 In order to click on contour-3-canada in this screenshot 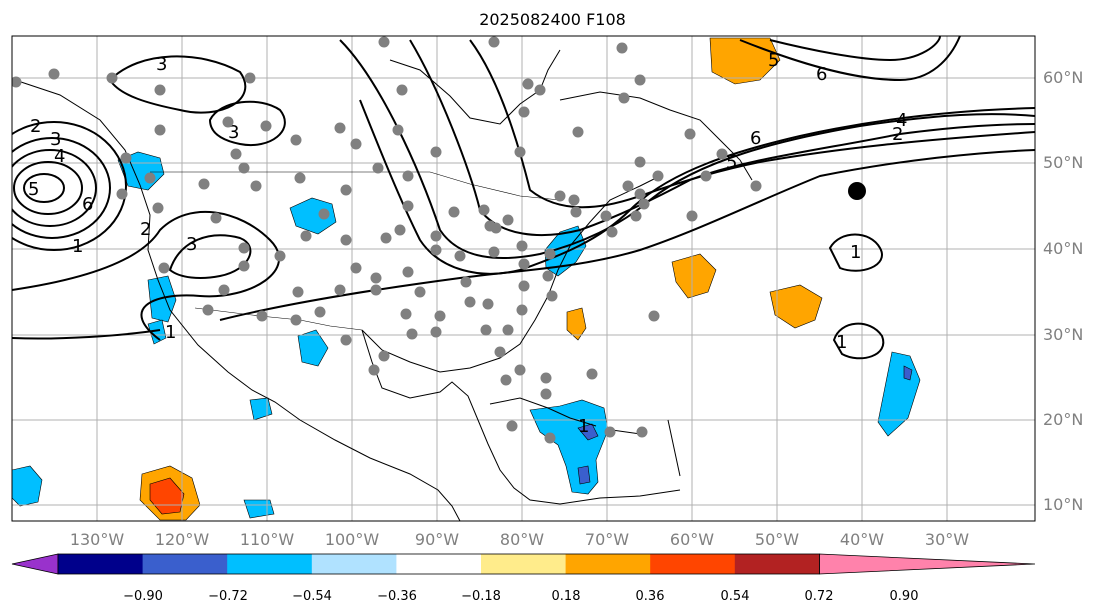, I will do `click(177, 84)`.